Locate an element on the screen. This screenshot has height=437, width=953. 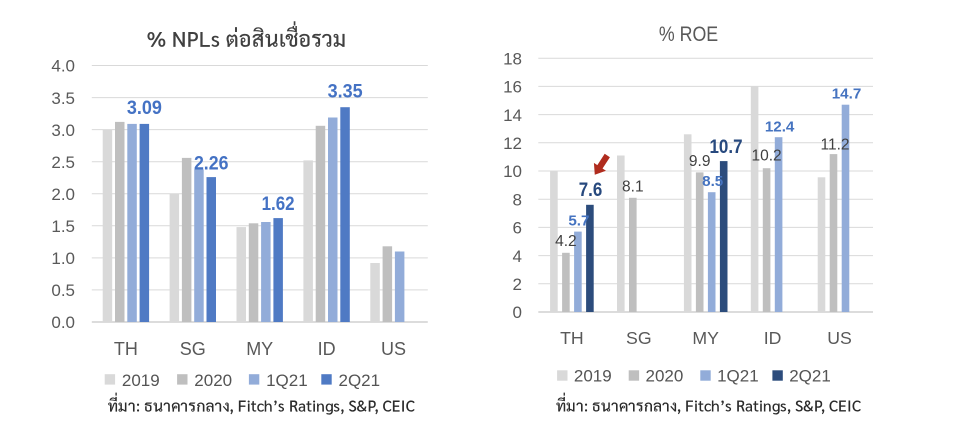
svg-text: 1.62 is located at coordinates (278, 204).